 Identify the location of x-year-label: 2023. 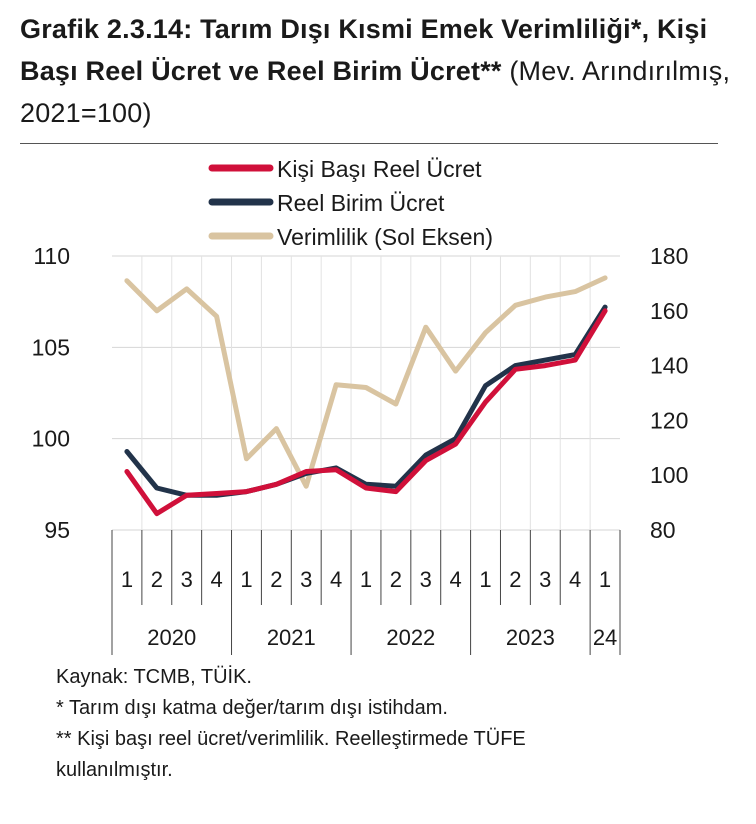
(530, 637).